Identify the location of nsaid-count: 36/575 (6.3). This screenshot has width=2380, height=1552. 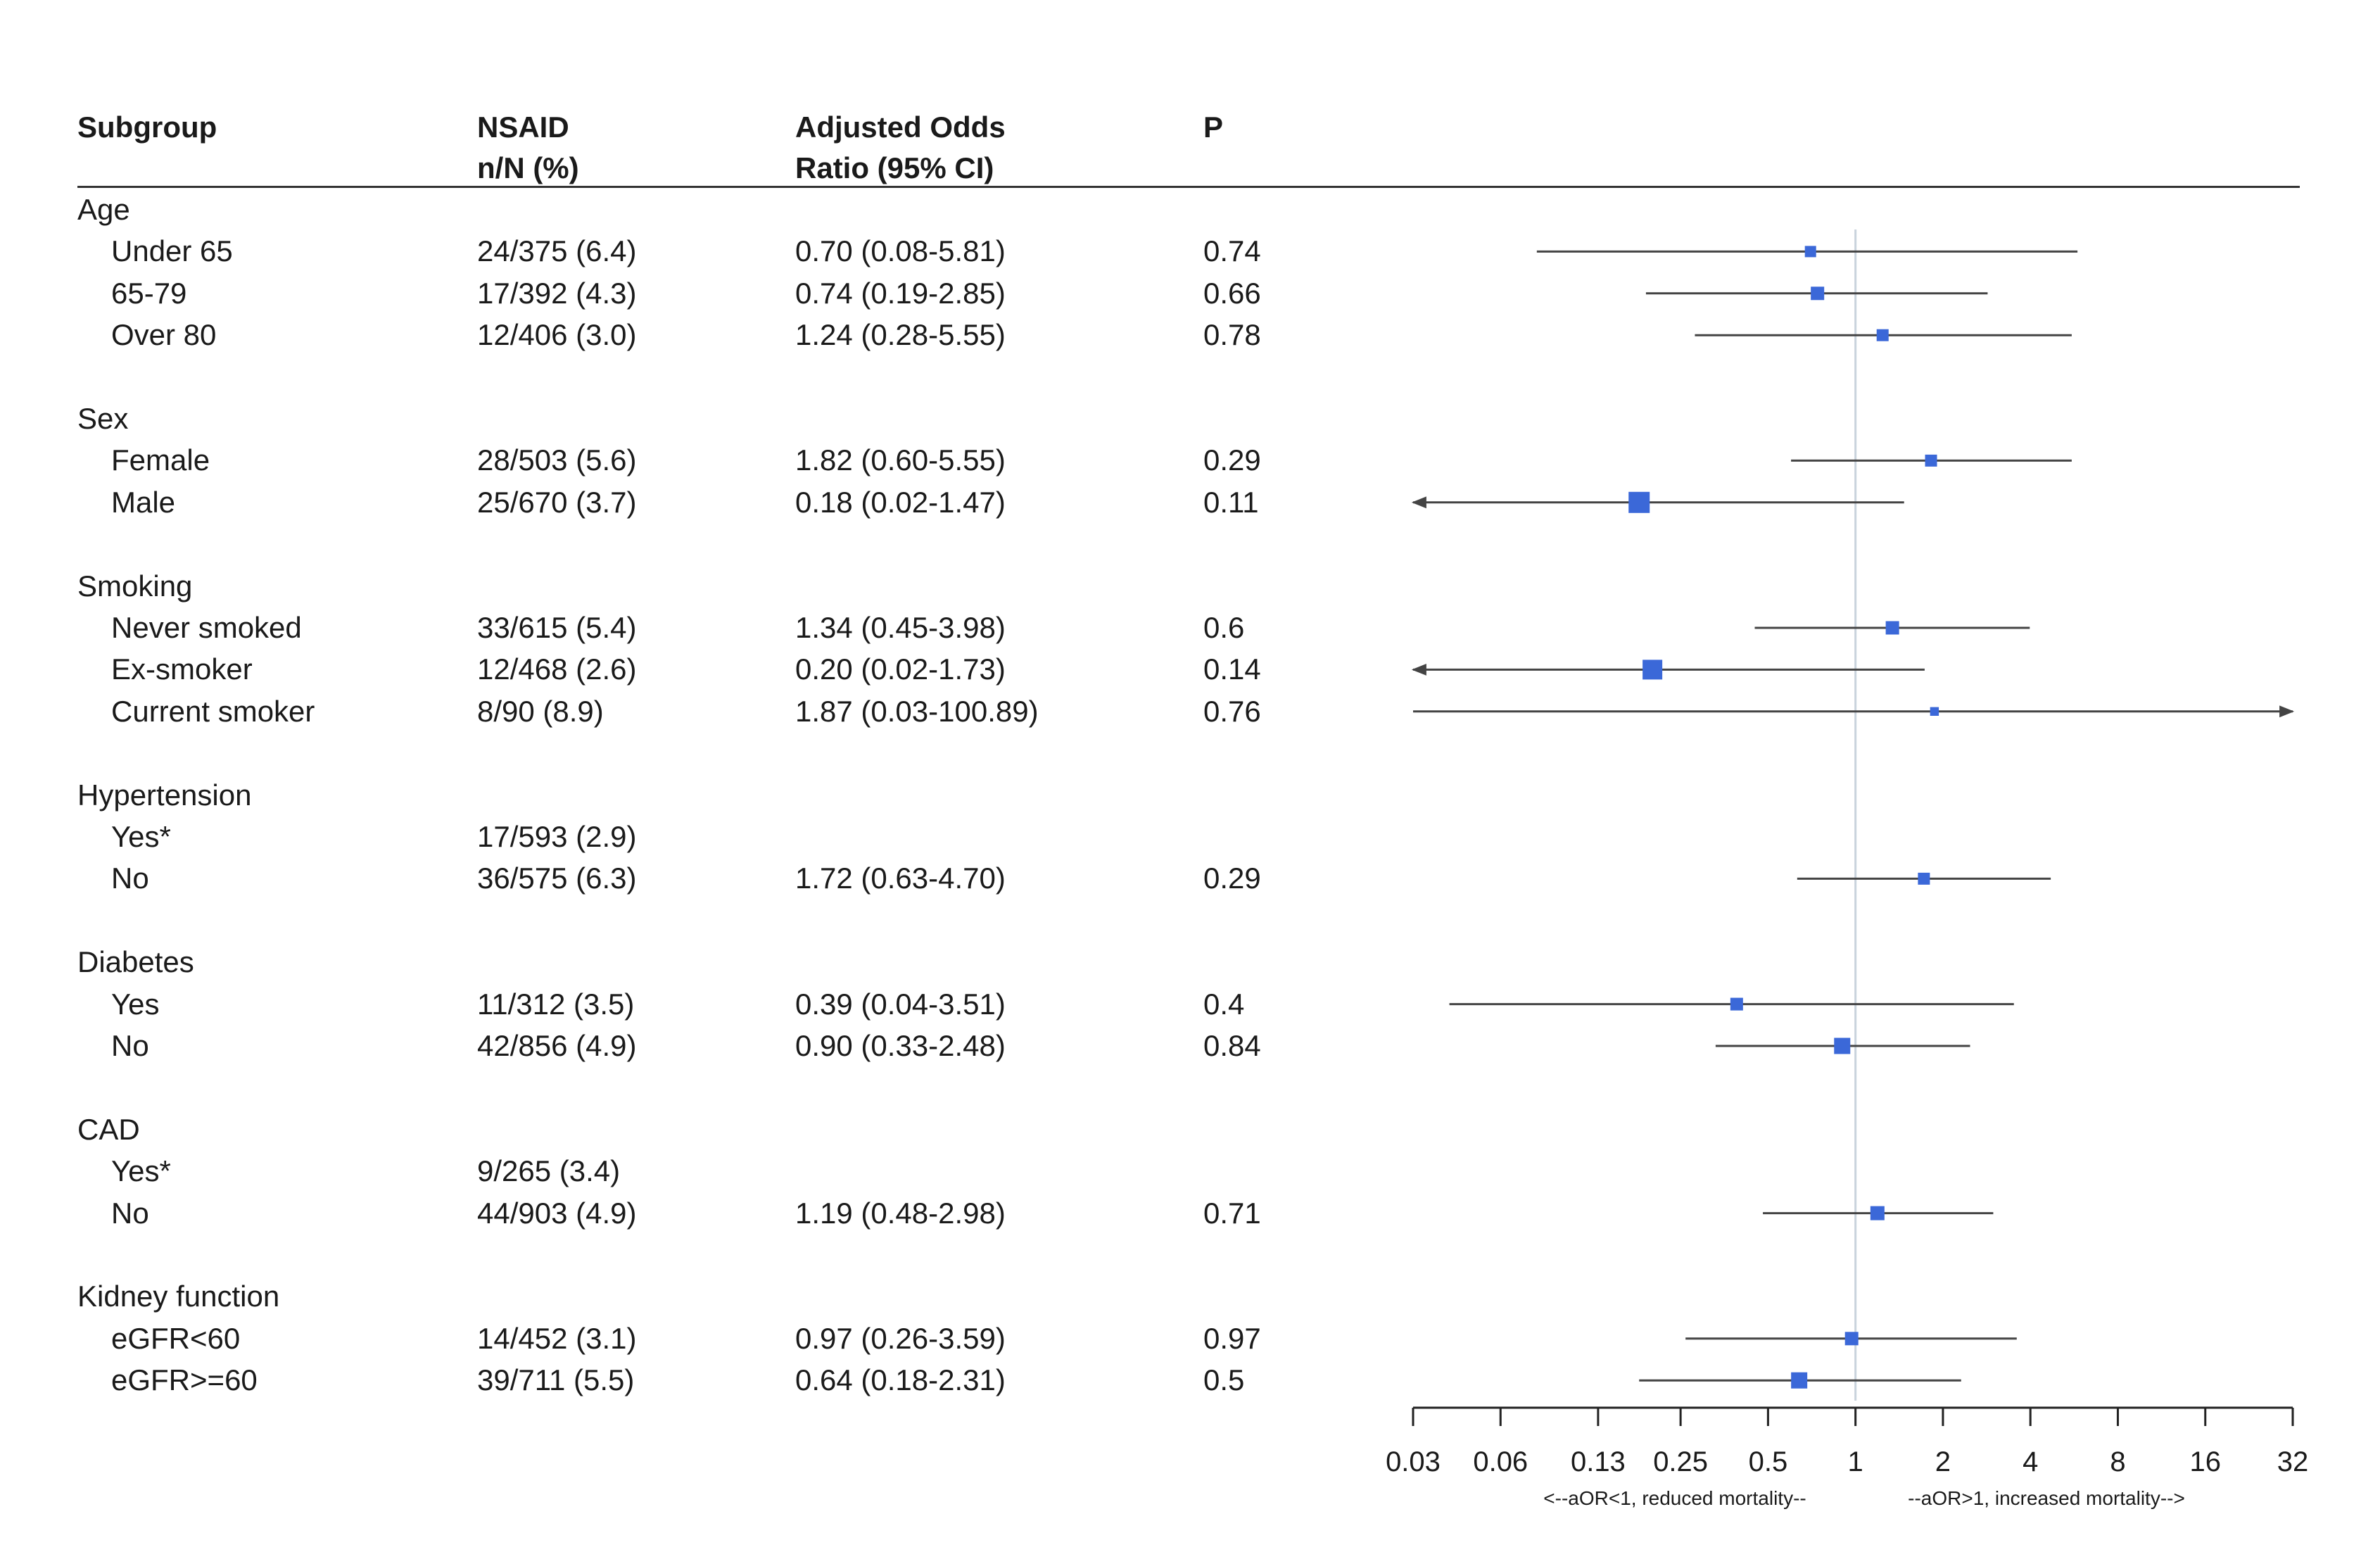
(557, 878).